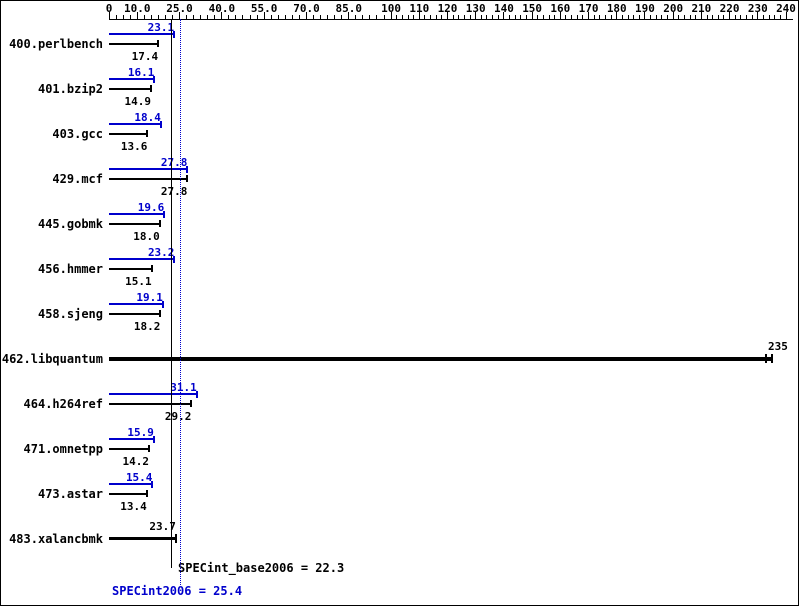 The height and width of the screenshot is (606, 799). Describe the element at coordinates (147, 117) in the screenshot. I see `peak-value-label: 18.4` at that location.